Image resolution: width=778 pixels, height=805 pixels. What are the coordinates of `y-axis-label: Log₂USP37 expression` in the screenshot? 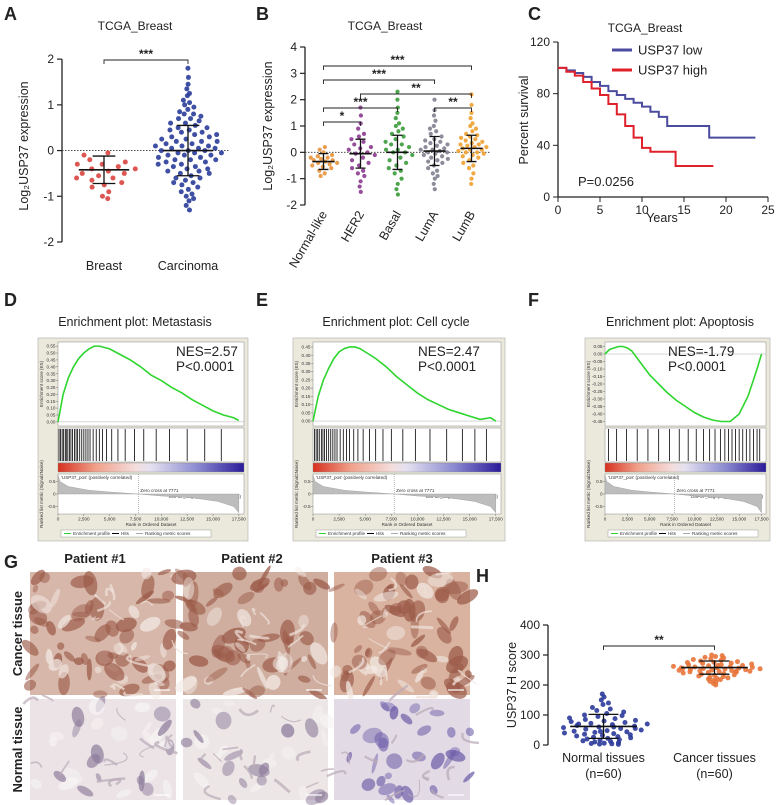 It's located at (268, 125).